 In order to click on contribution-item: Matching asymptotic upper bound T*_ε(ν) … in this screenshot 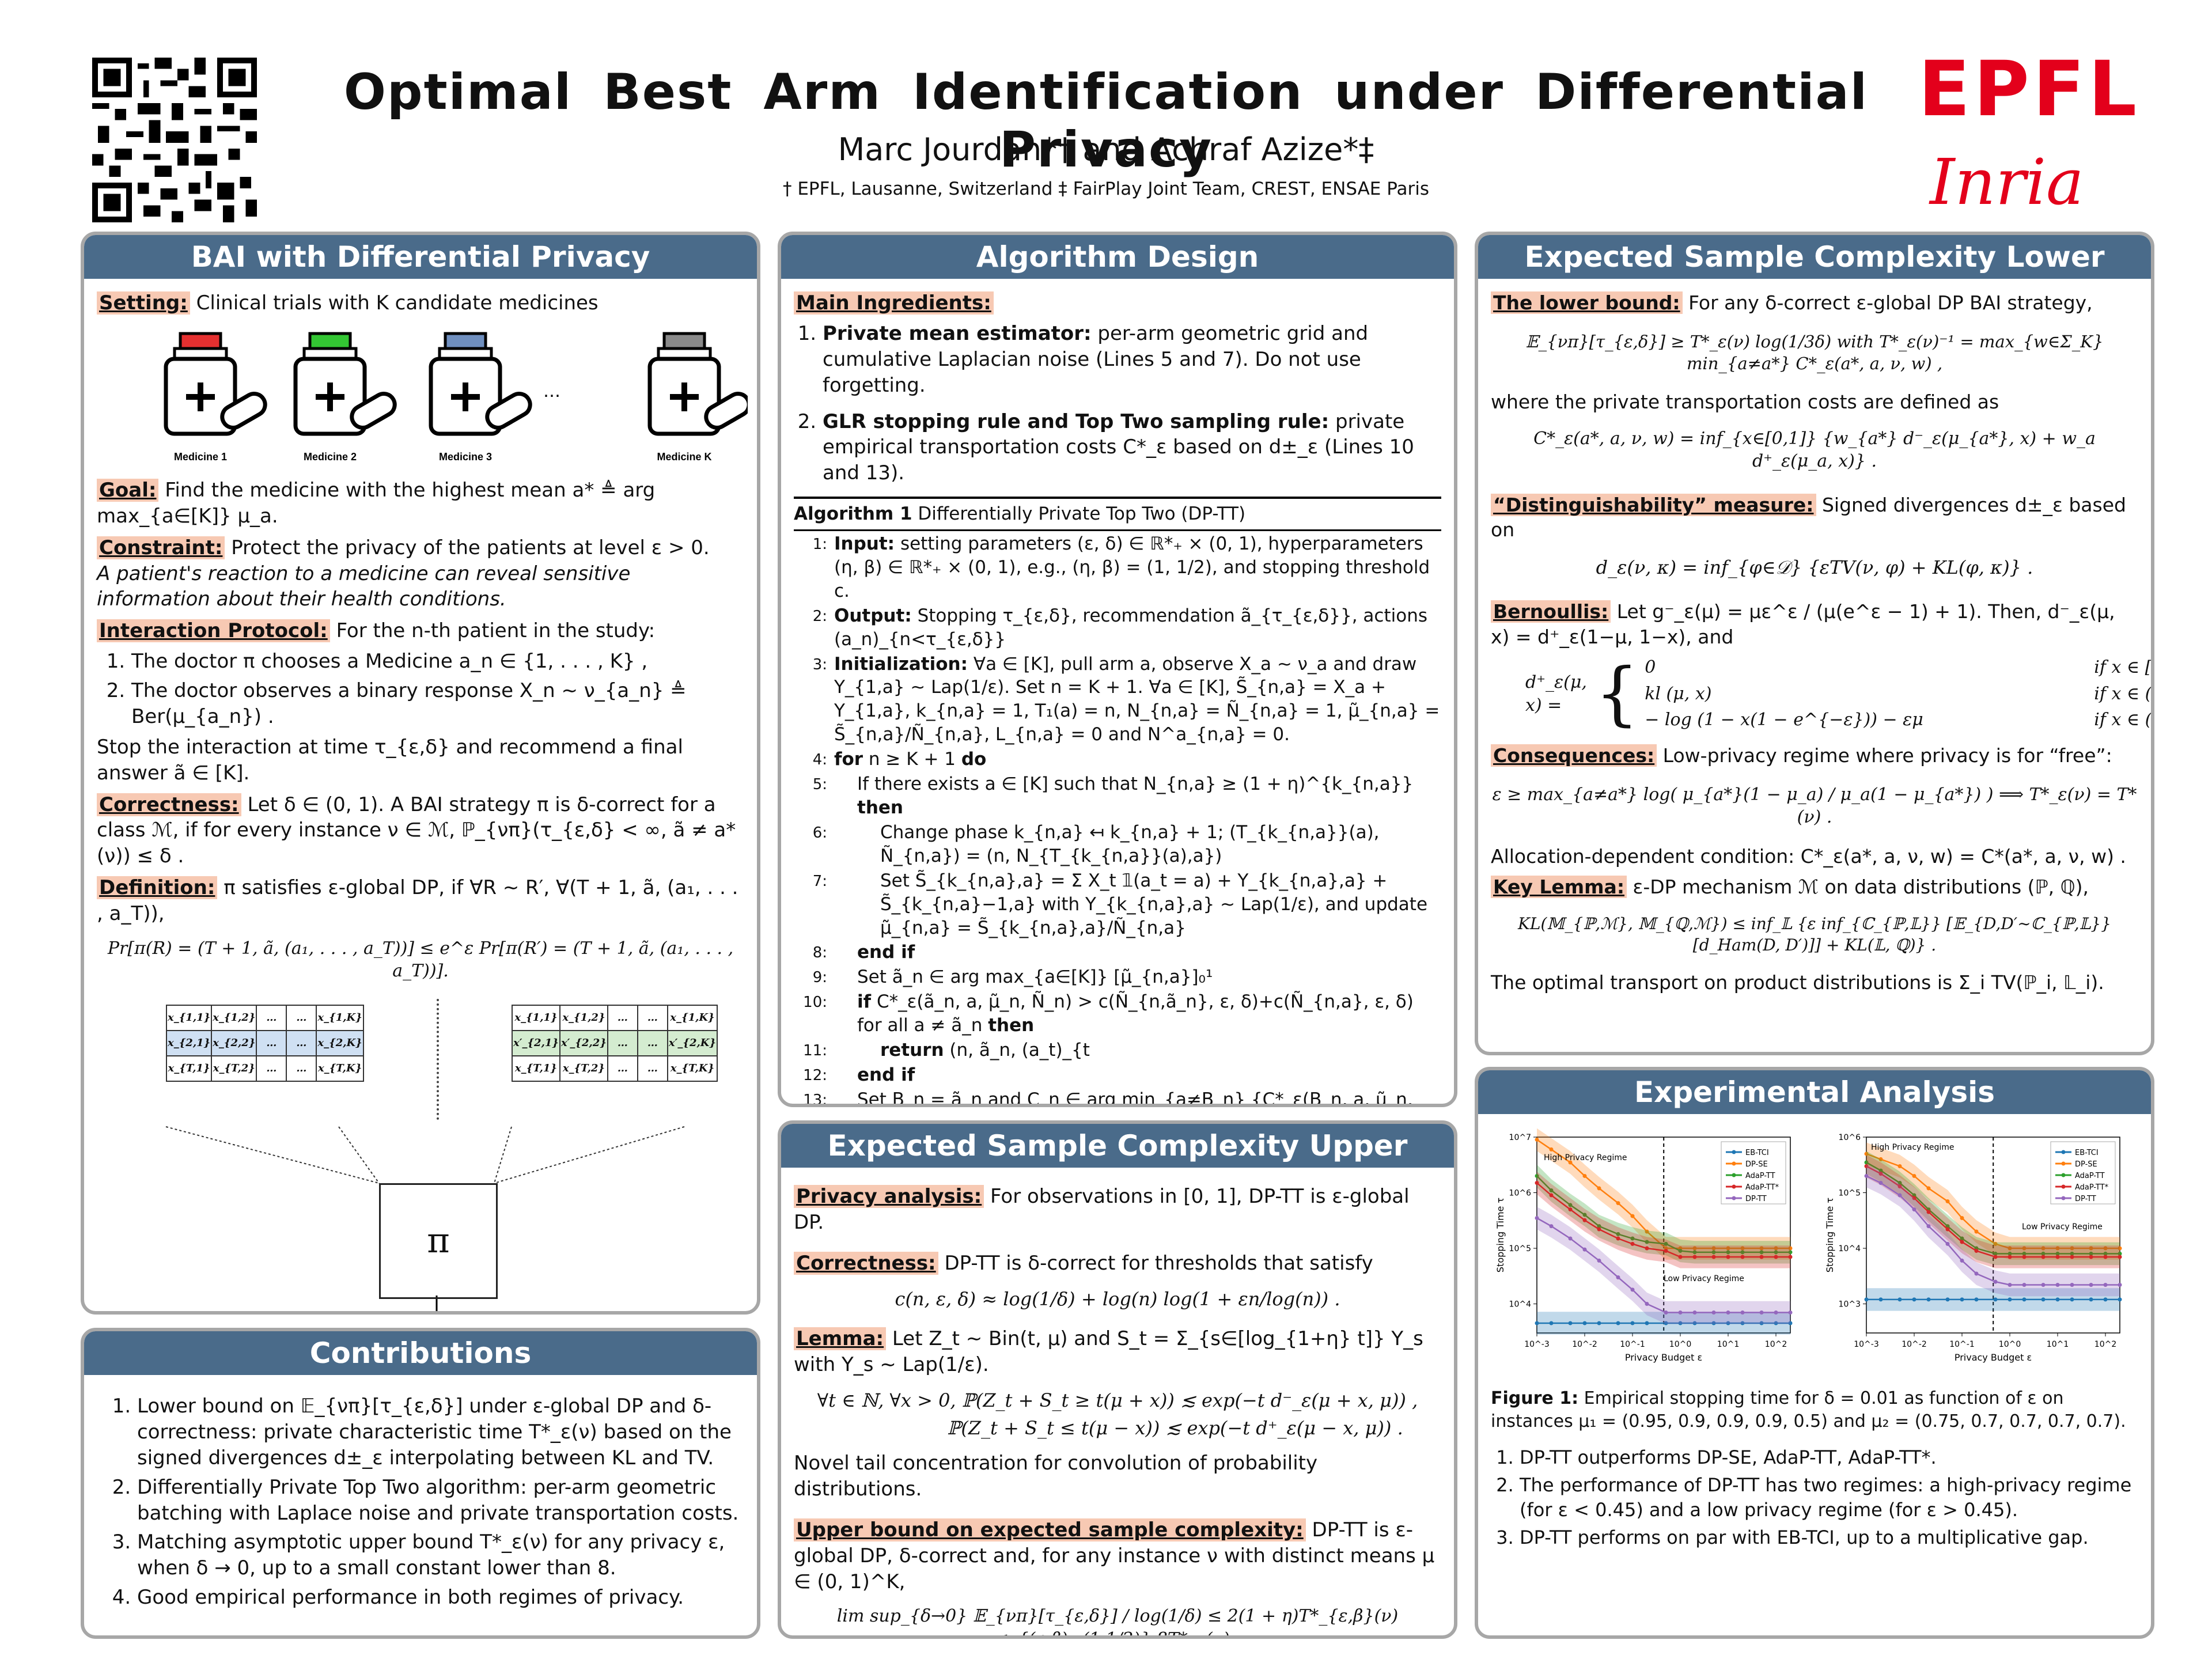, I will do `click(440, 1555)`.